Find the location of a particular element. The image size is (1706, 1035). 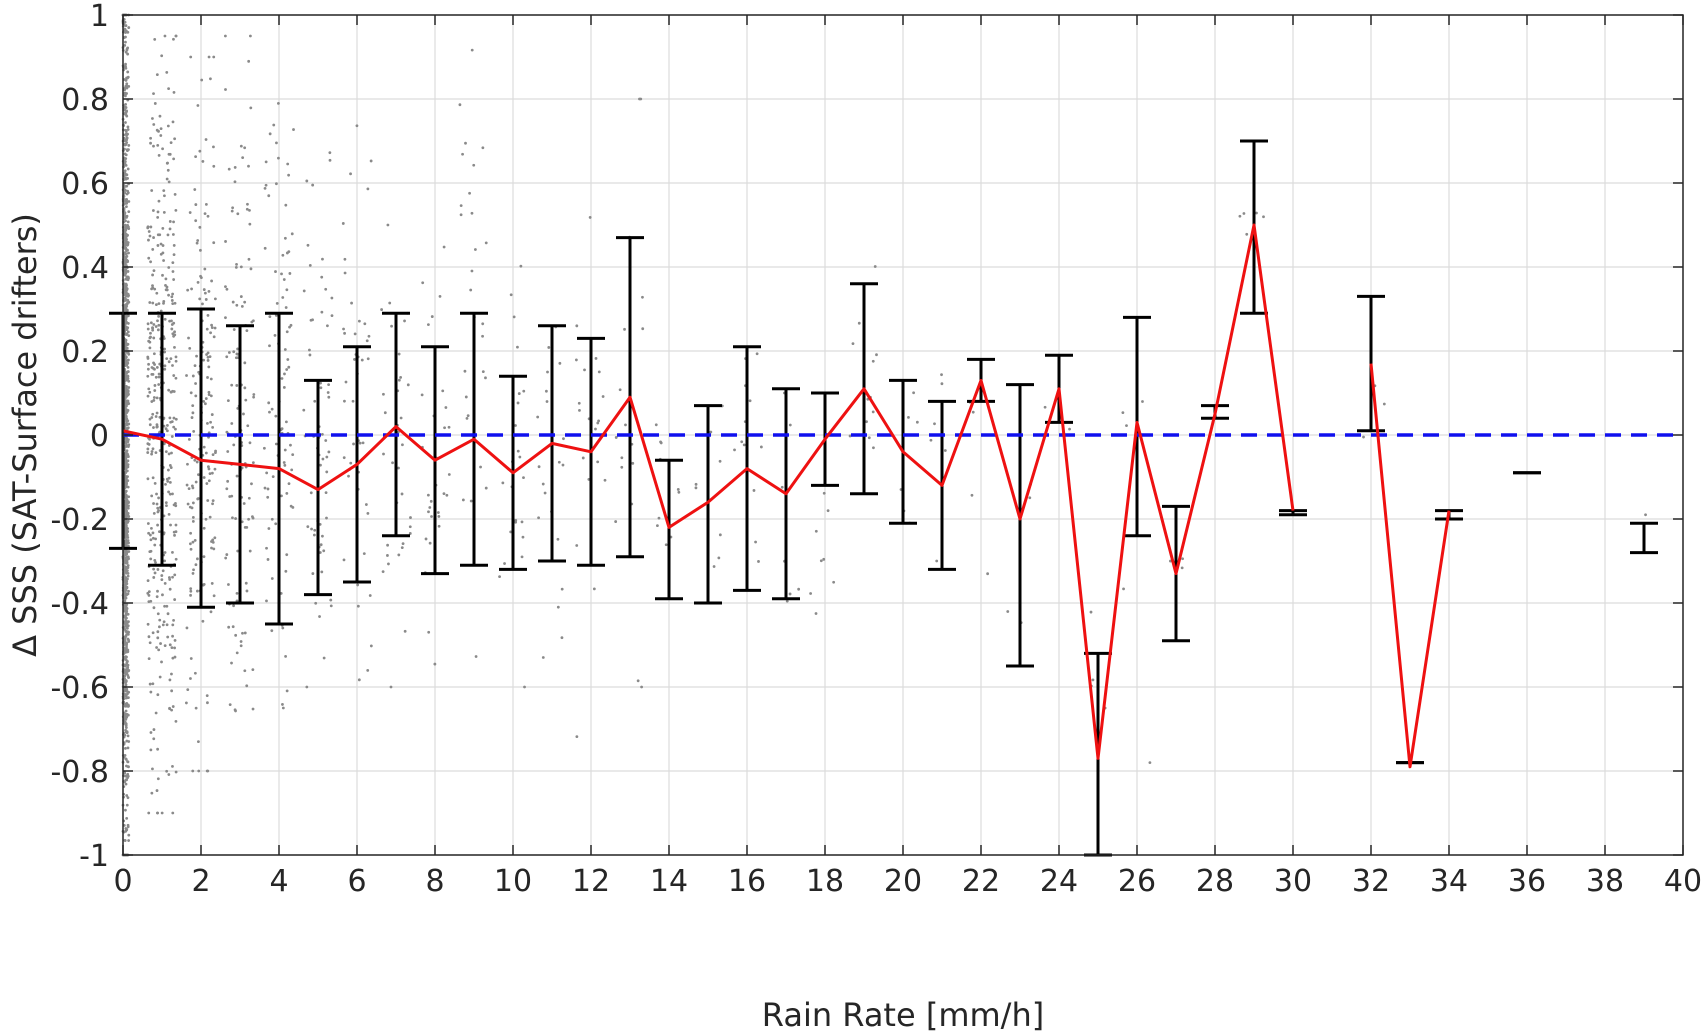

x-tick-label: 4 is located at coordinates (278, 881).